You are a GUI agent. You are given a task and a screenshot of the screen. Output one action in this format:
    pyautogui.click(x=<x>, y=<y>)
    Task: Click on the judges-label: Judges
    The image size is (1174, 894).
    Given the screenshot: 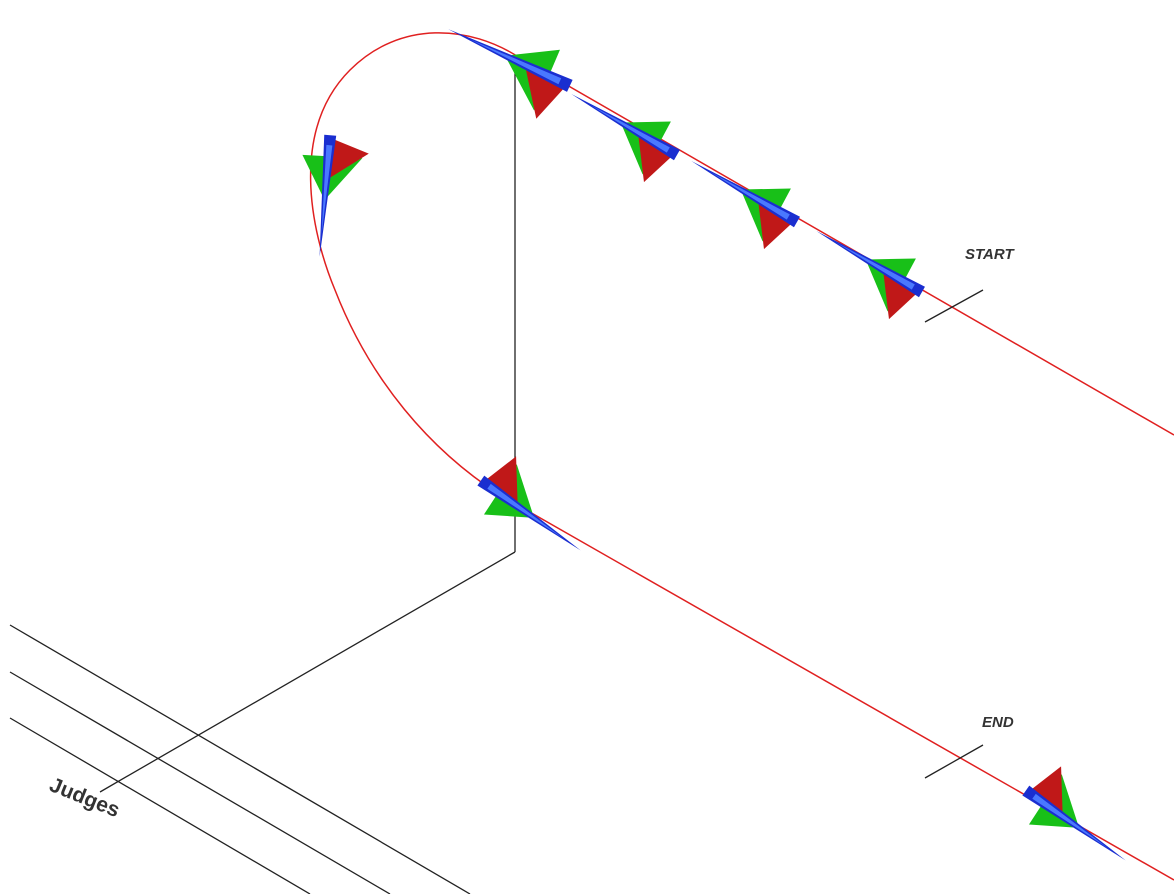 What is the action you would take?
    pyautogui.click(x=84, y=797)
    